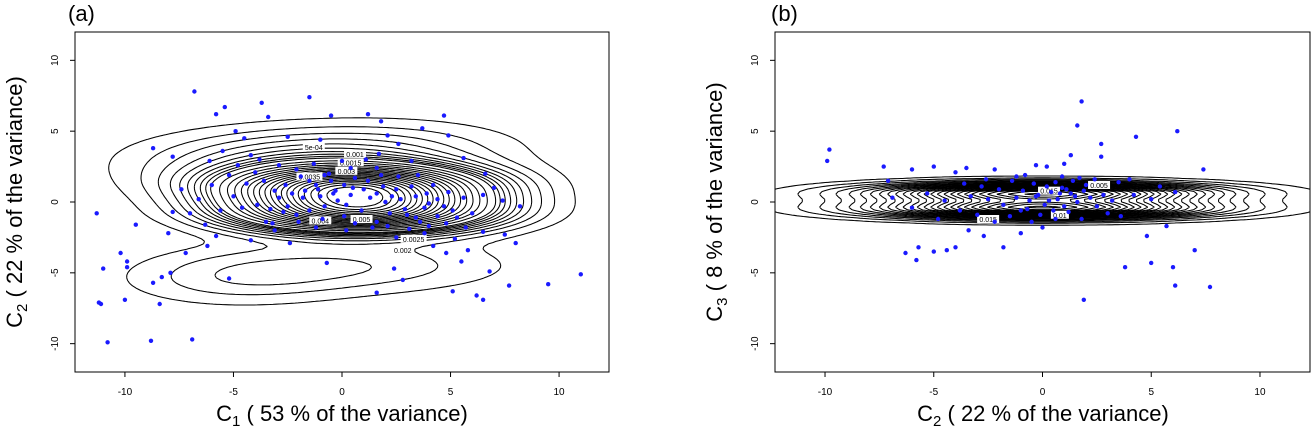 This screenshot has width=1316, height=429. I want to click on panel-a-contour-label-3: 0.003, so click(347, 172).